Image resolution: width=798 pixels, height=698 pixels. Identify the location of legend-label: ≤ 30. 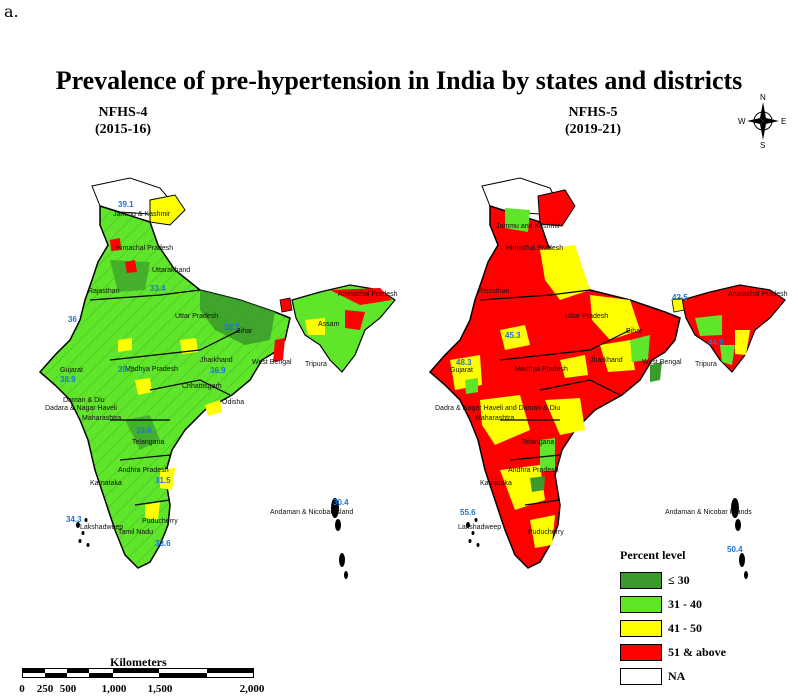
(679, 579).